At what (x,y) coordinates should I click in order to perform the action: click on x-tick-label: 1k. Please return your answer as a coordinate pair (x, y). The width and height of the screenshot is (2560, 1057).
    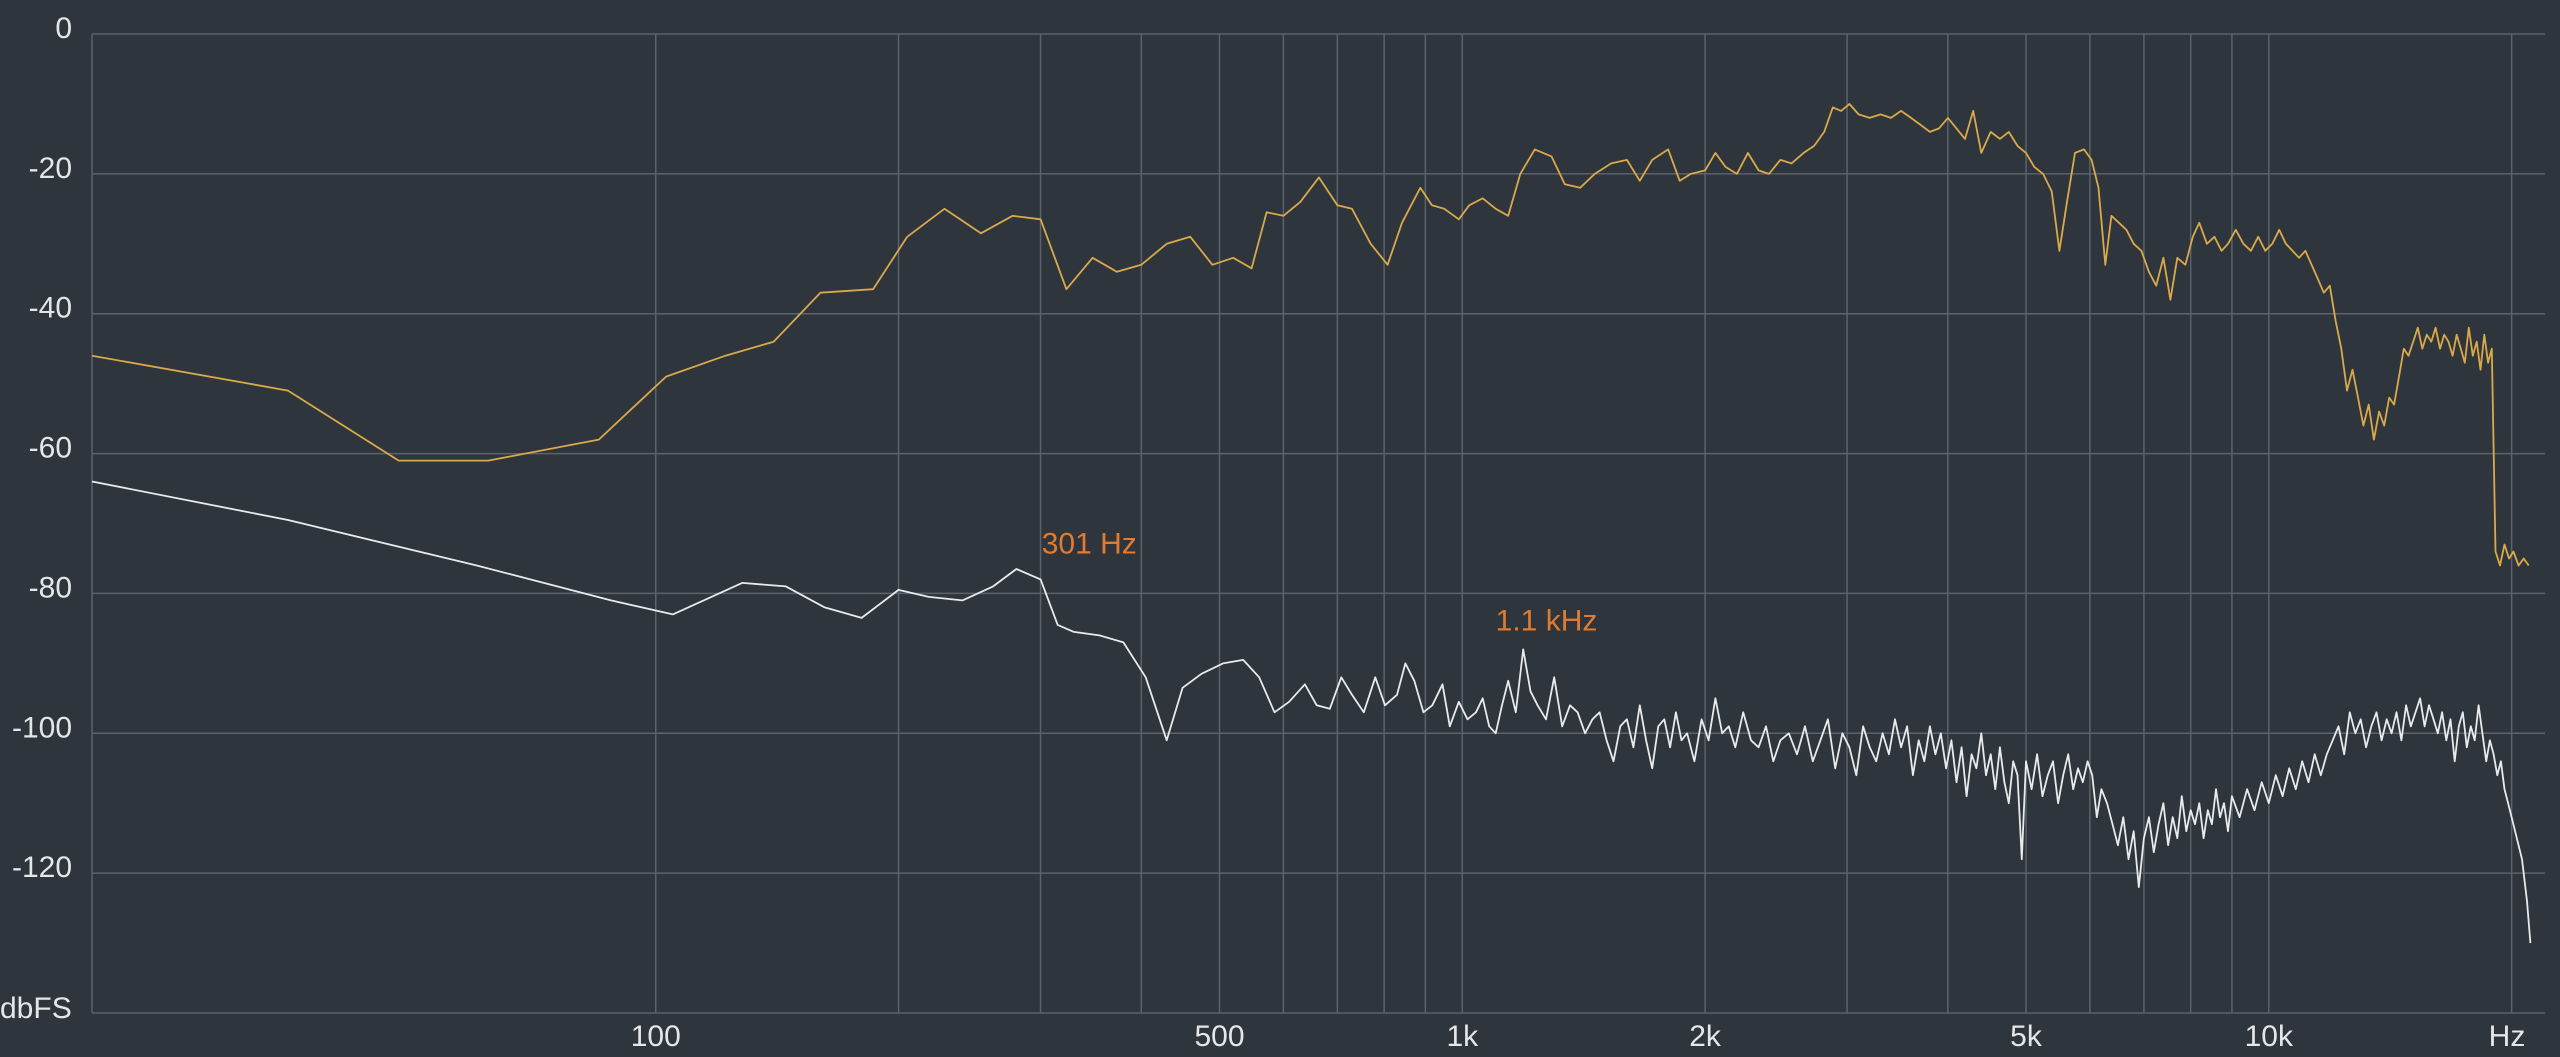
    Looking at the image, I should click on (1462, 1036).